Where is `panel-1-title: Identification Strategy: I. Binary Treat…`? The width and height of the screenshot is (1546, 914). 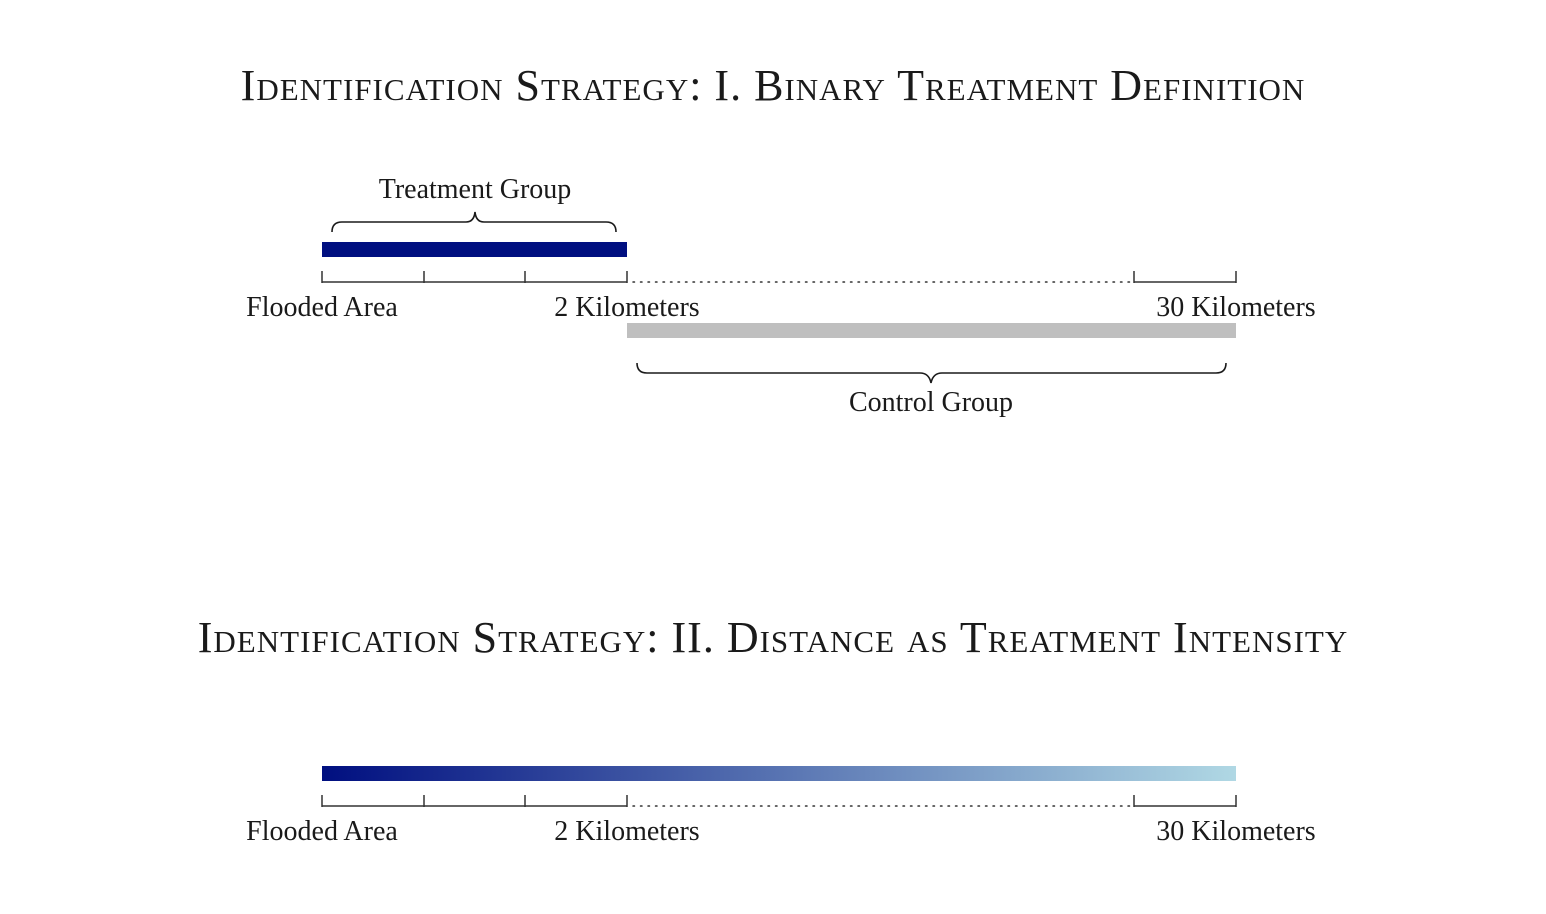
panel-1-title: Identification Strategy: I. Binary Treat… is located at coordinates (773, 85).